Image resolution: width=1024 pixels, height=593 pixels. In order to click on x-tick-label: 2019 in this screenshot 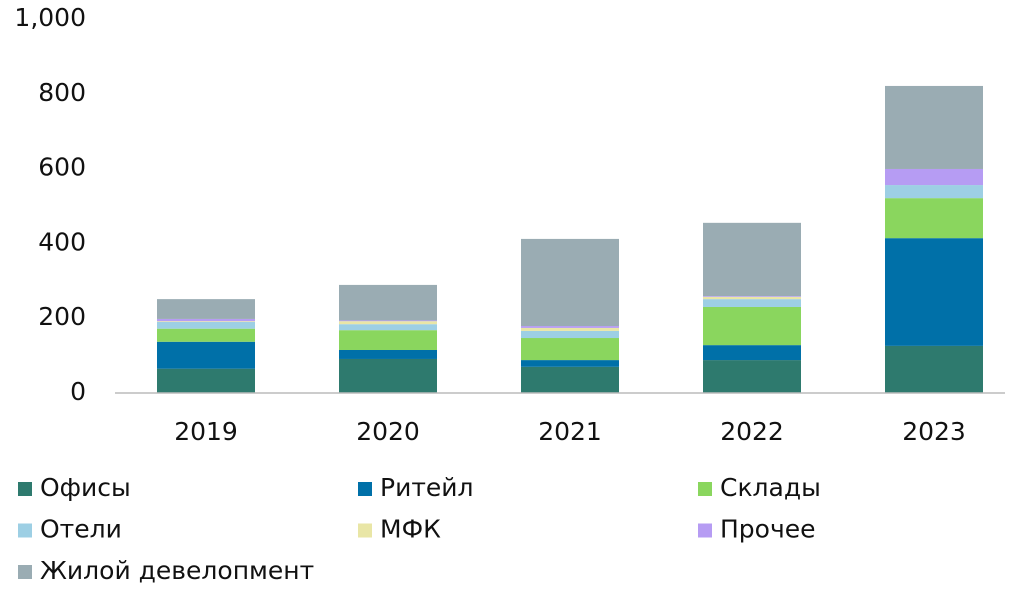, I will do `click(206, 431)`.